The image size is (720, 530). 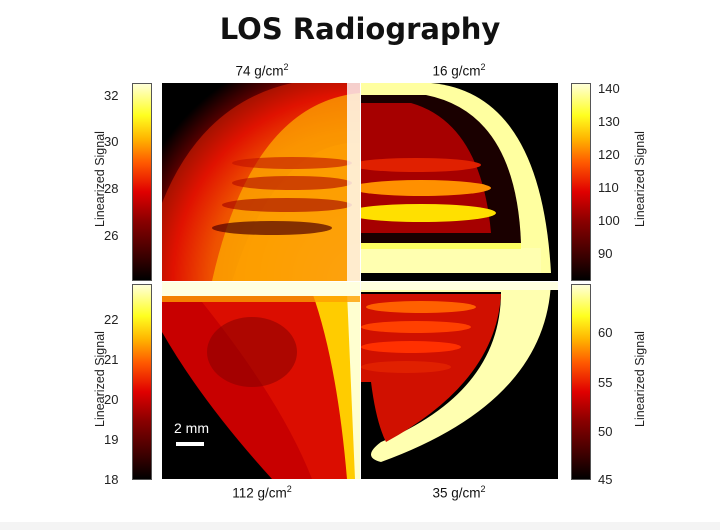 I want to click on panel-label-top-right: 16 g/cm2, so click(x=459, y=70).